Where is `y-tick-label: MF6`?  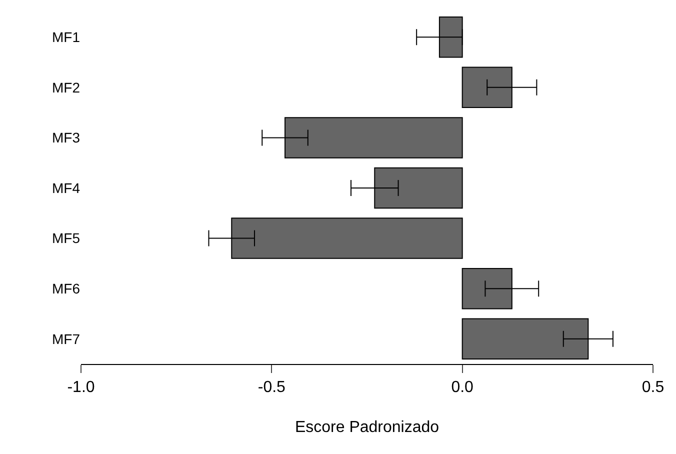 y-tick-label: MF6 is located at coordinates (66, 288).